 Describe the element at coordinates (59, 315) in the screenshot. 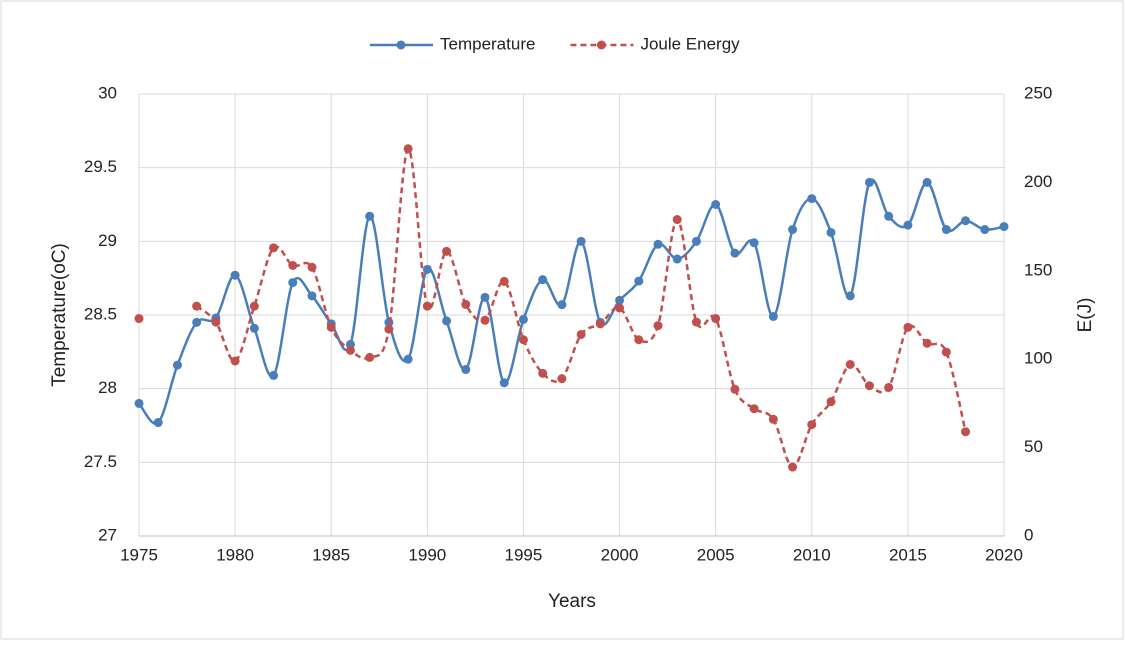

I see `y-axis-title: Temperature(oC)` at that location.